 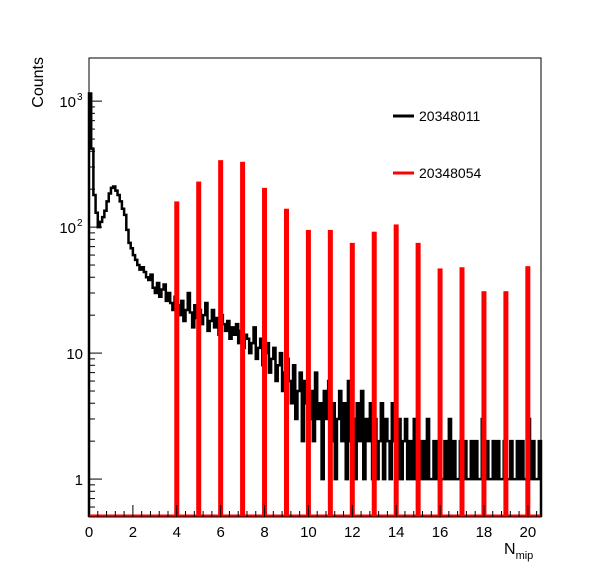 What do you see at coordinates (484, 532) in the screenshot?
I see `x-tick-label: 18` at bounding box center [484, 532].